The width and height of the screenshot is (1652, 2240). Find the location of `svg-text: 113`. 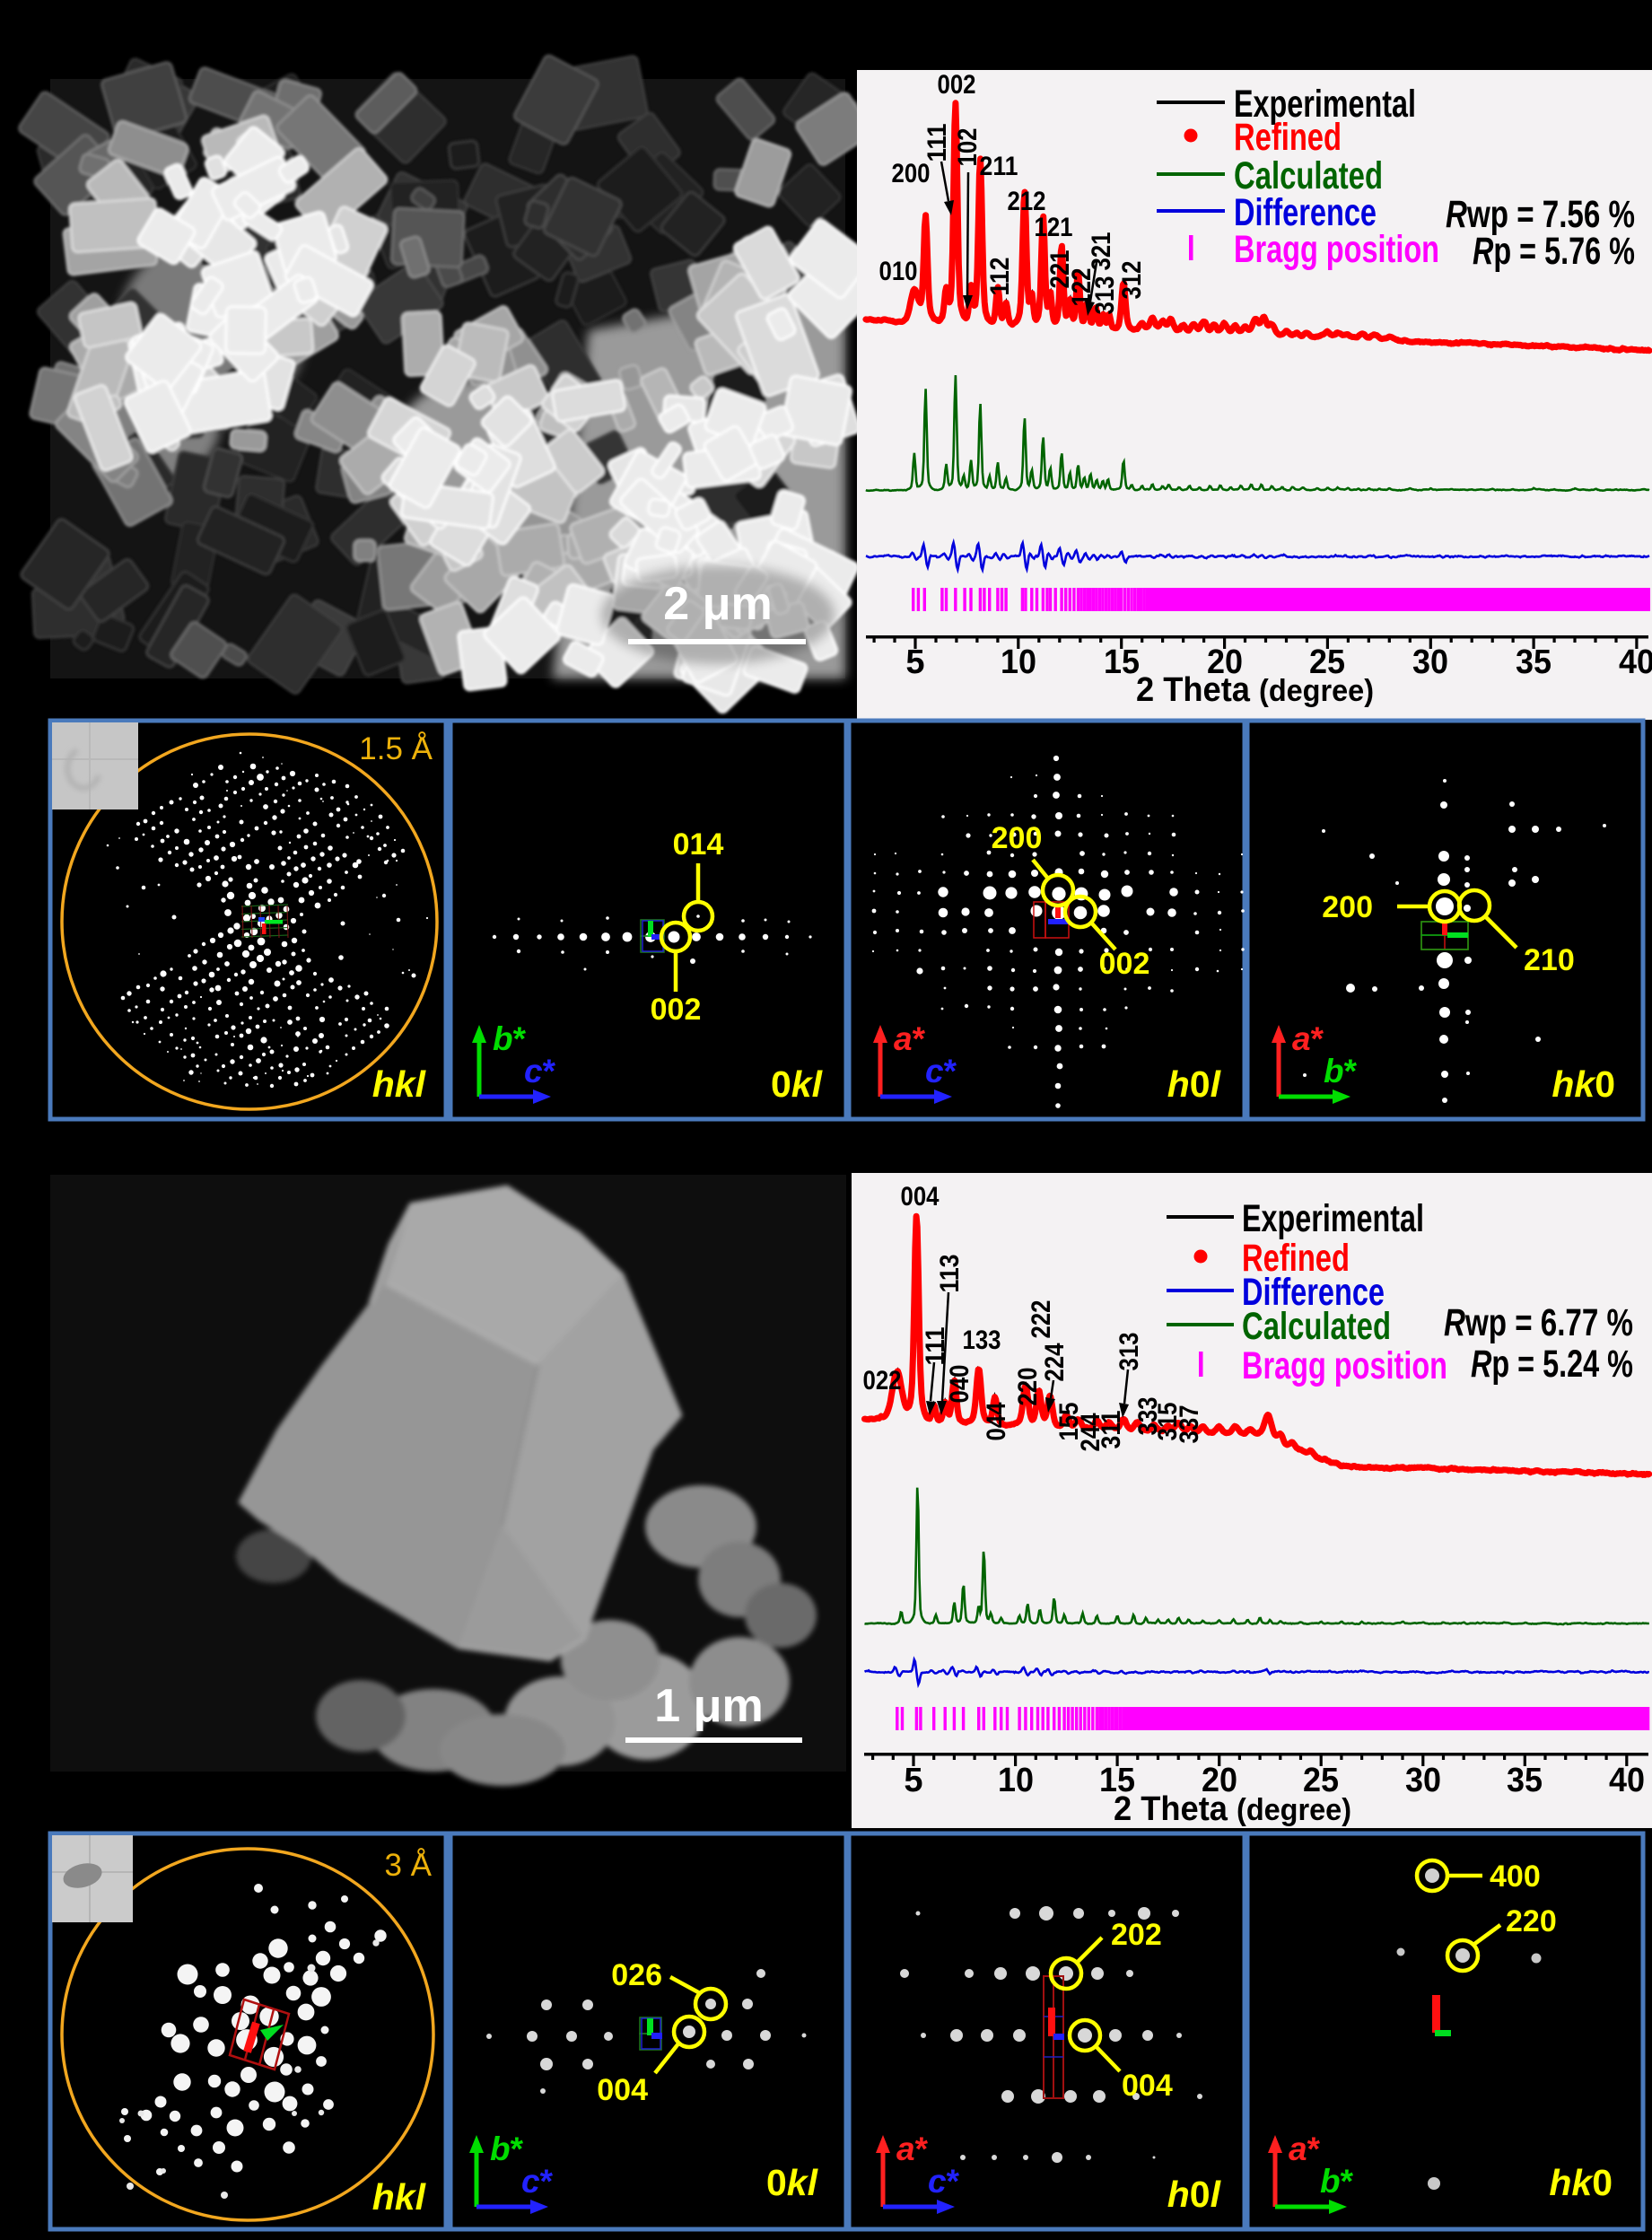

svg-text: 113 is located at coordinates (950, 1274).